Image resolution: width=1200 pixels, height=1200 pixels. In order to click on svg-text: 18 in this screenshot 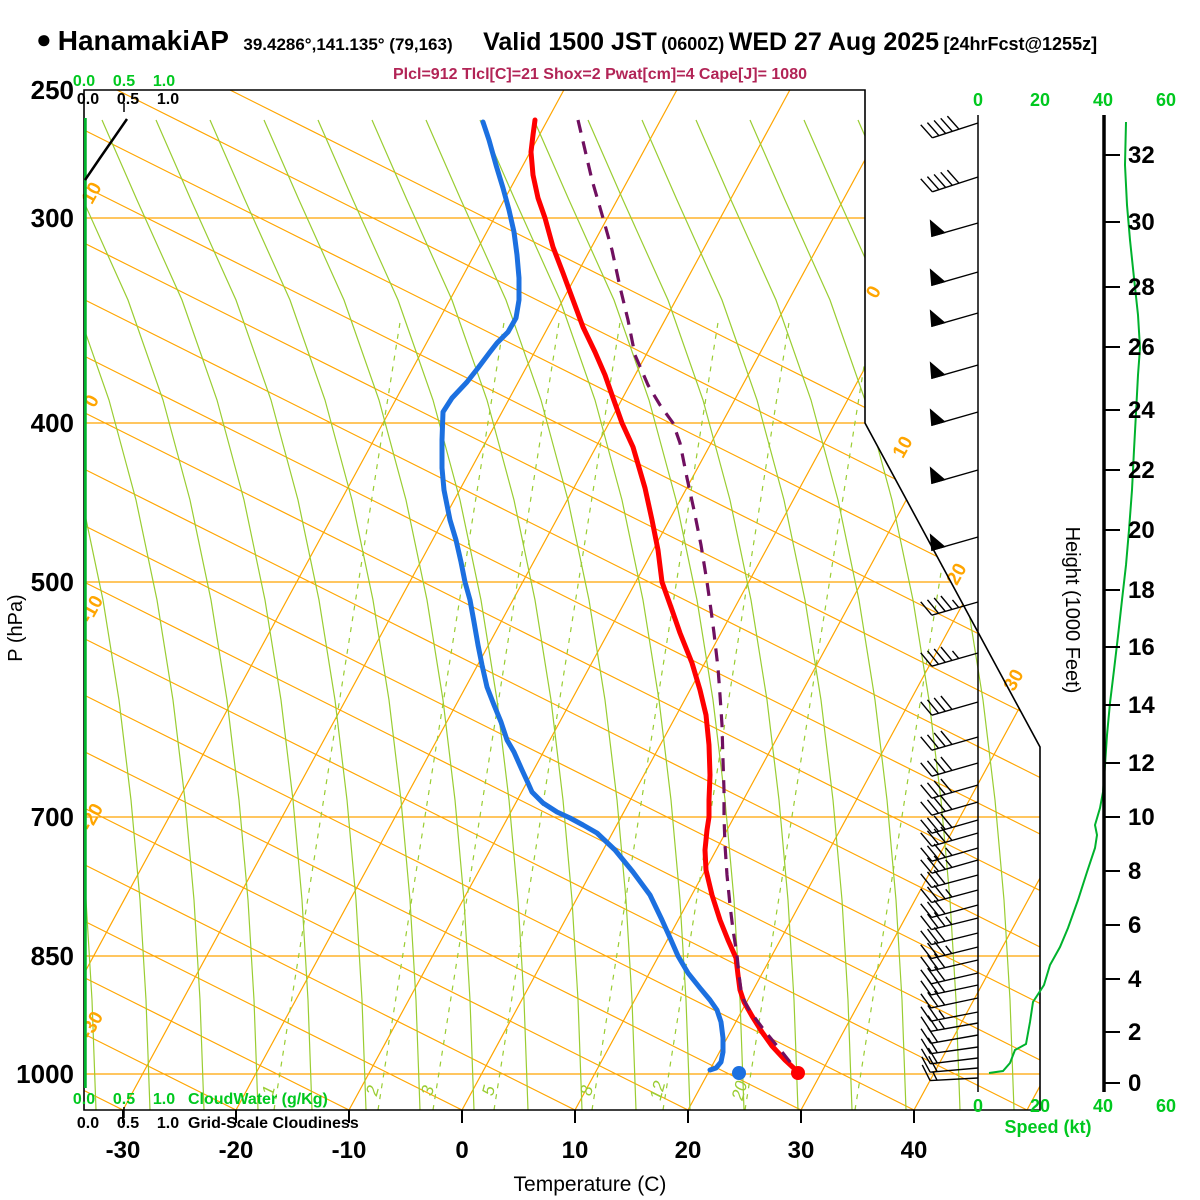, I will do `click(1141, 590)`.